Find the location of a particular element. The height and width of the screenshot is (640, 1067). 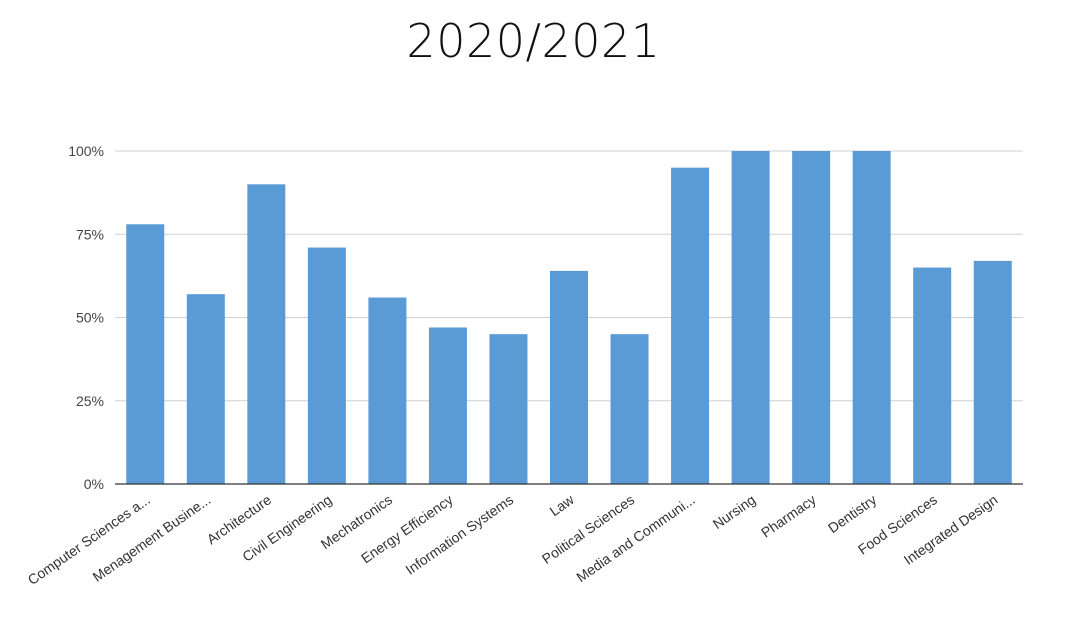

y-tick-label: 25% is located at coordinates (90, 401).